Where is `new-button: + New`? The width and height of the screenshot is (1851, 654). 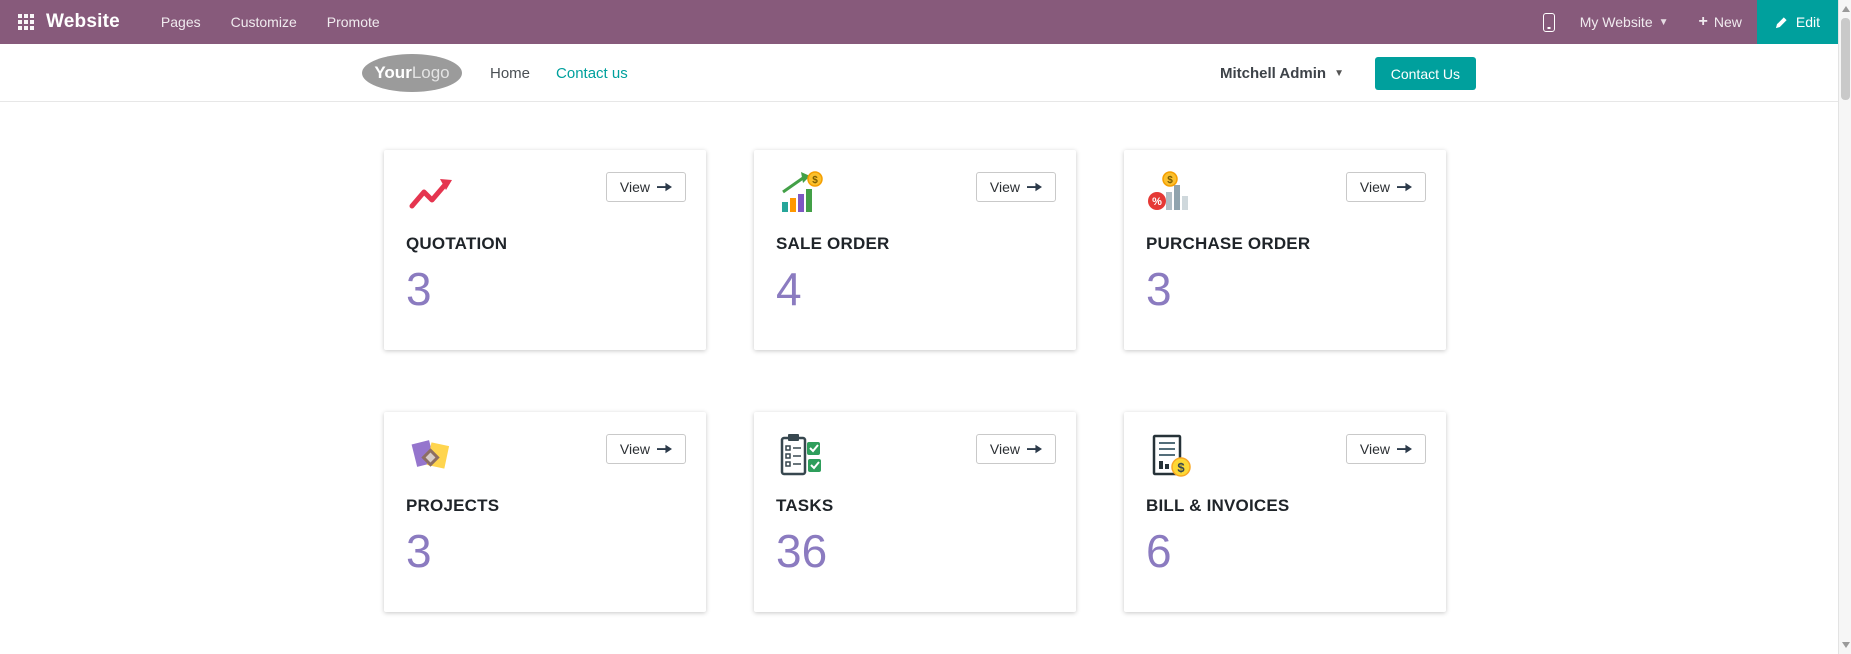 new-button: + New is located at coordinates (1720, 22).